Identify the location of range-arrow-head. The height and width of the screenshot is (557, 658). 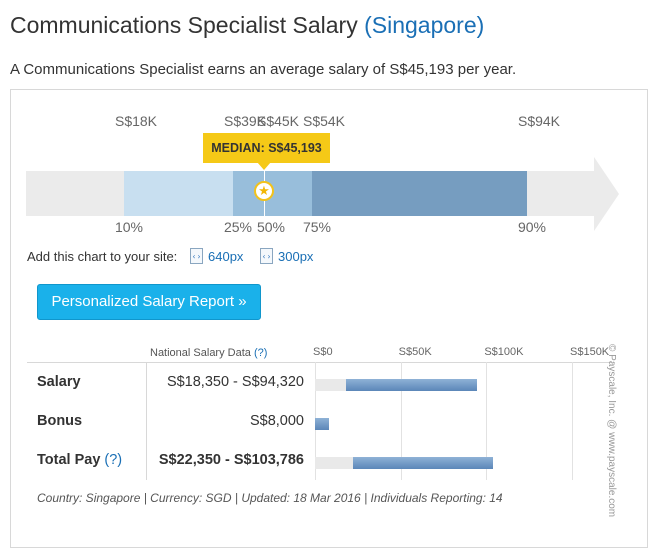
(606, 194).